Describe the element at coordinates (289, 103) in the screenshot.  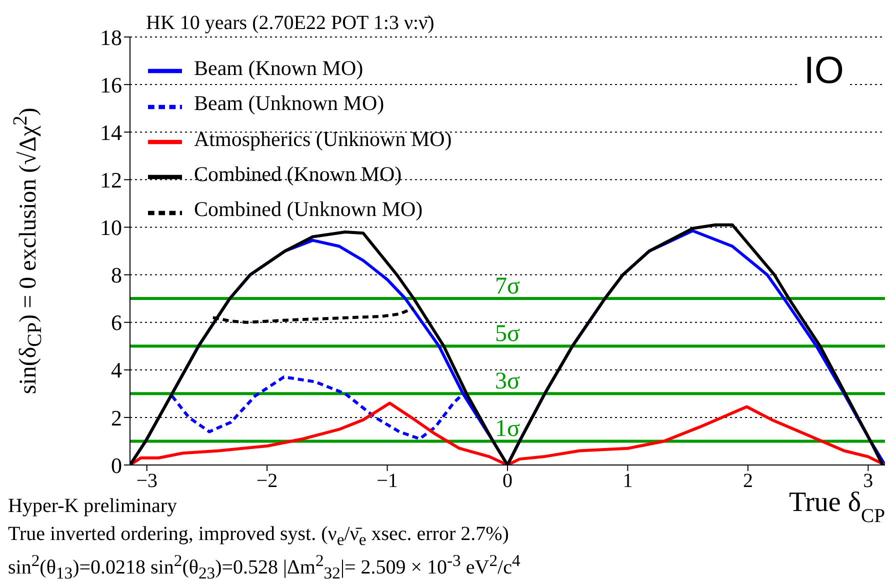
I see `legend-label: Beam (Unknown MO)` at that location.